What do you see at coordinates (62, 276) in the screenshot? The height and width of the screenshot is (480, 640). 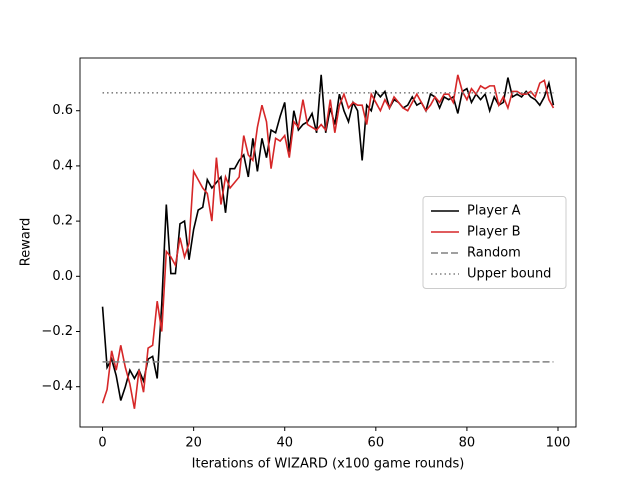 I see `y-tick-label: 0.0` at bounding box center [62, 276].